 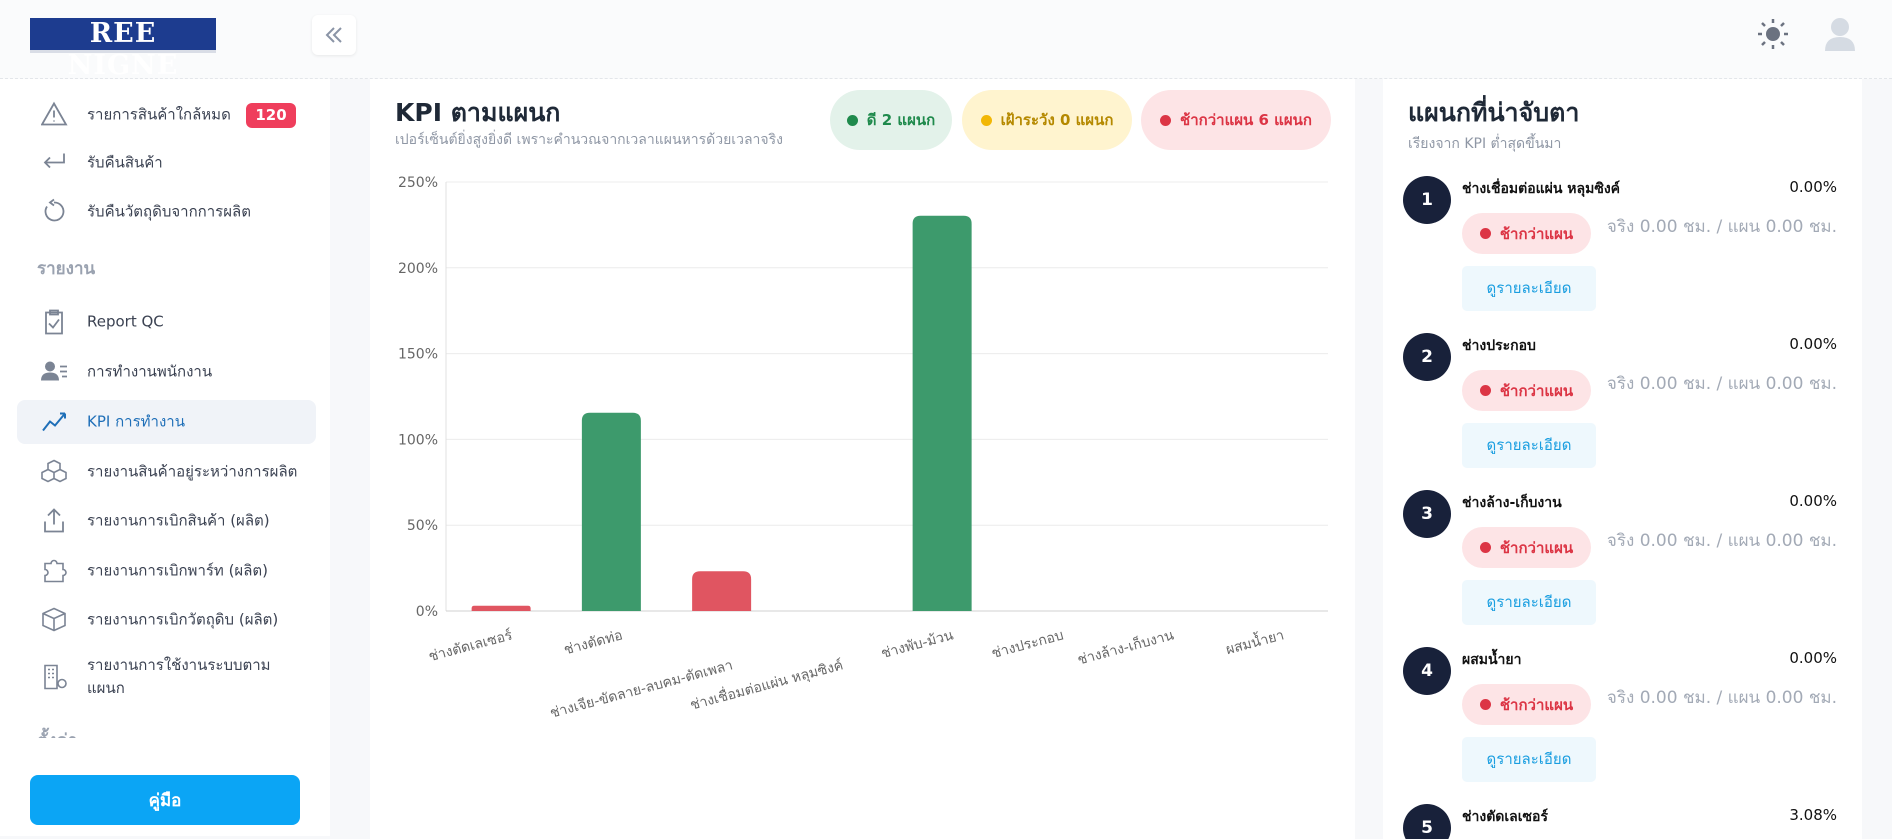 What do you see at coordinates (418, 269) in the screenshot?
I see `y-tick-label: 200%` at bounding box center [418, 269].